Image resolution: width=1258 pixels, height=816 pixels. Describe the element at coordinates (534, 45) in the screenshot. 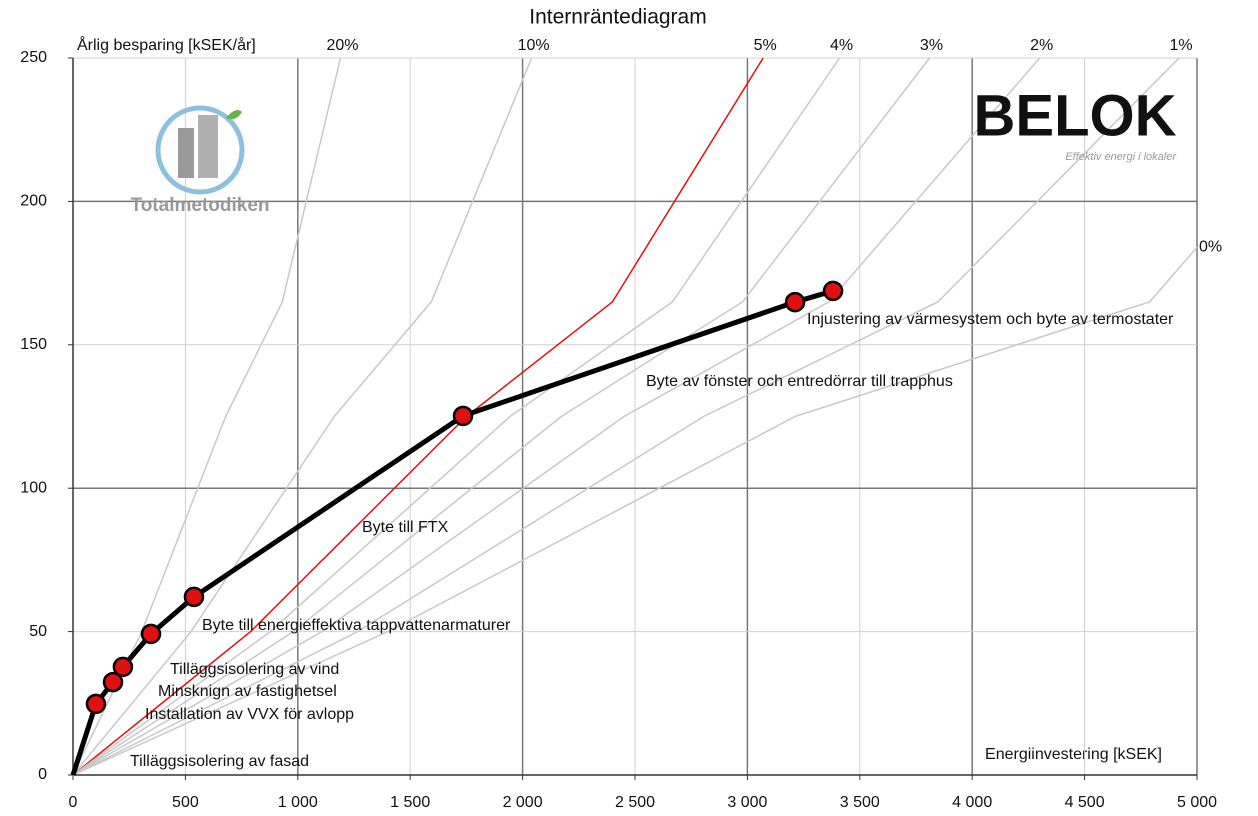

I see `irr-label: 10%` at that location.